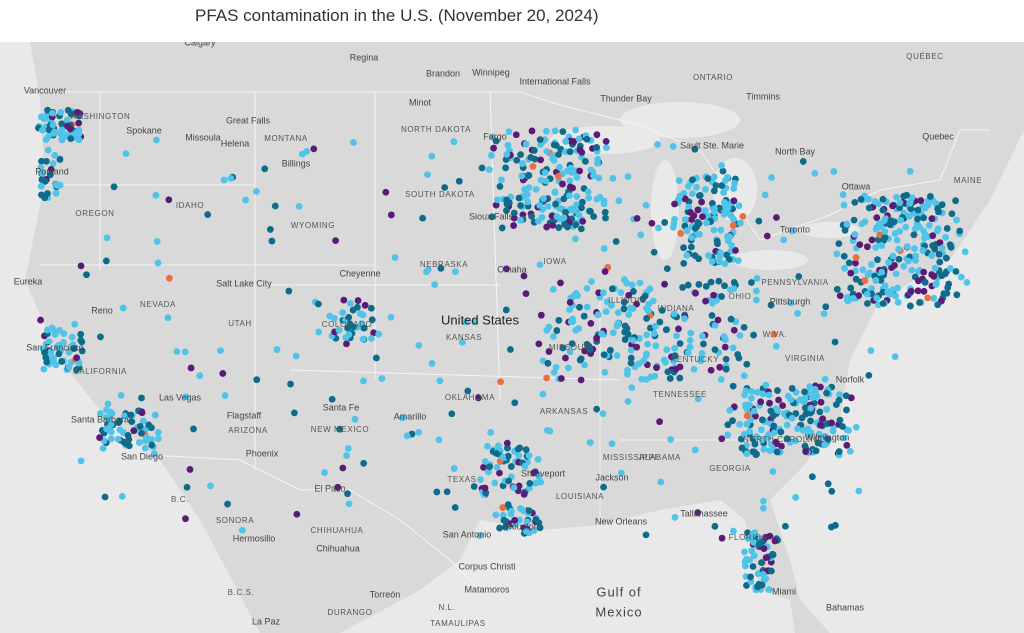 The width and height of the screenshot is (1024, 633). I want to click on place-label: Calgary, so click(200, 44).